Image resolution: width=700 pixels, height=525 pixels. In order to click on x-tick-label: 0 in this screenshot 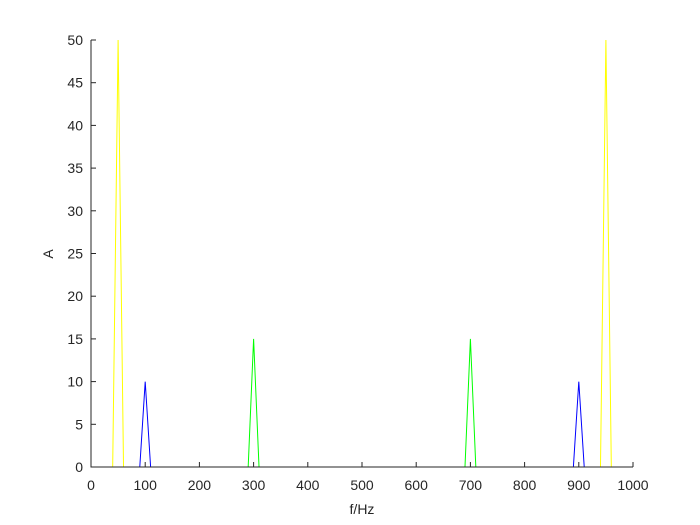, I will do `click(91, 485)`.